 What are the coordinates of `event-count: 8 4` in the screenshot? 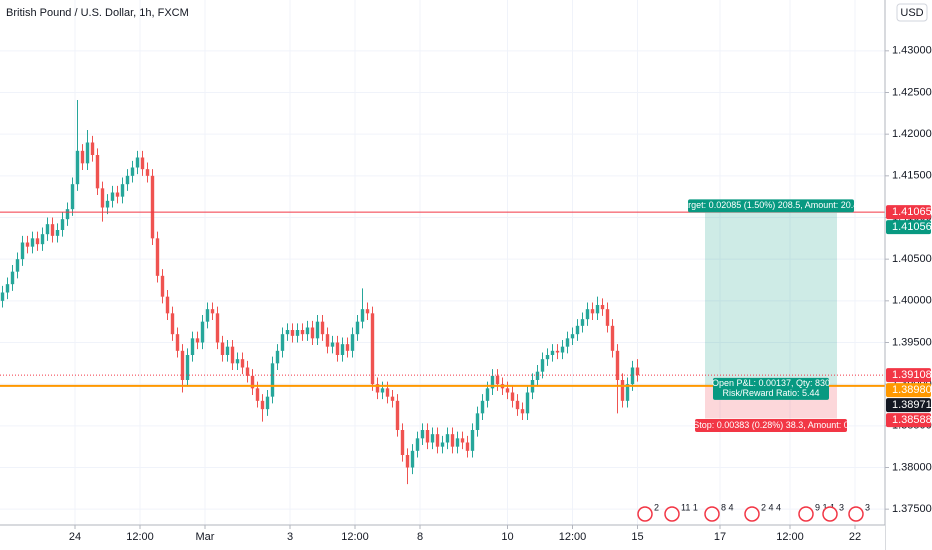 It's located at (727, 507).